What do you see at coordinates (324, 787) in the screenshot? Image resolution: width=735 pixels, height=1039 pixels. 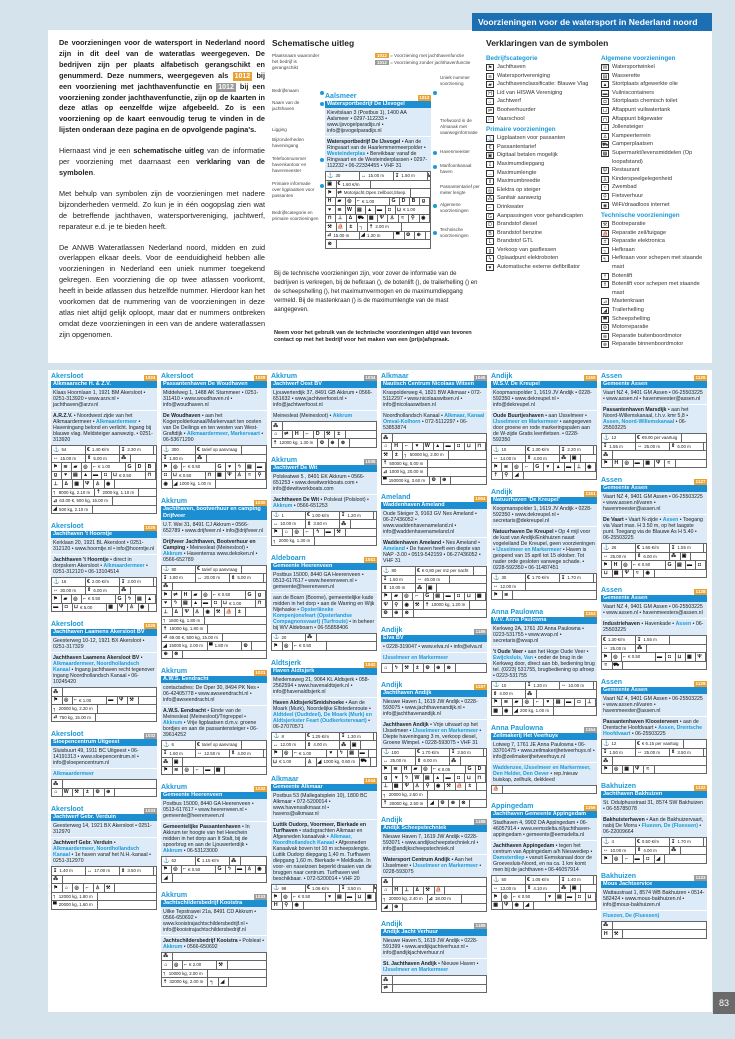 I see `company-name: Gemeente Alkmaar` at bounding box center [324, 787].